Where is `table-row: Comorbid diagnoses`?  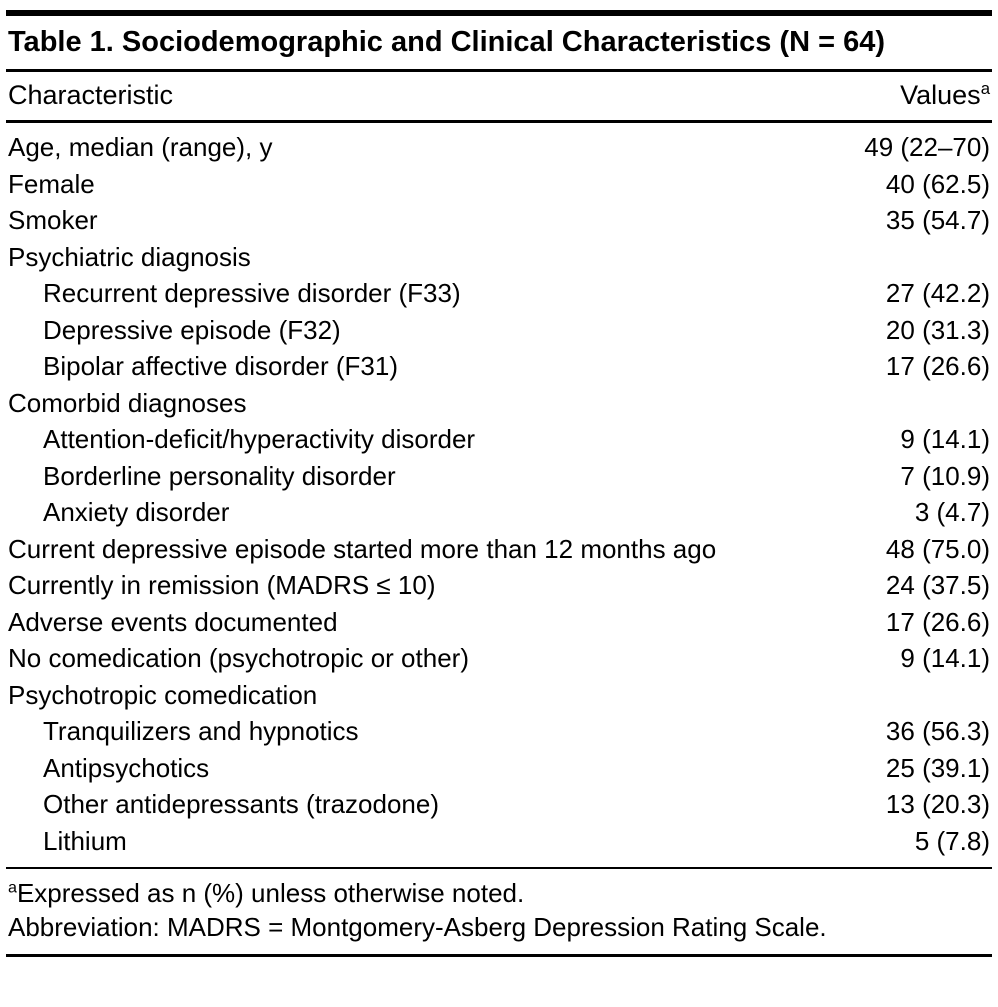
table-row: Comorbid diagnoses is located at coordinates (499, 403).